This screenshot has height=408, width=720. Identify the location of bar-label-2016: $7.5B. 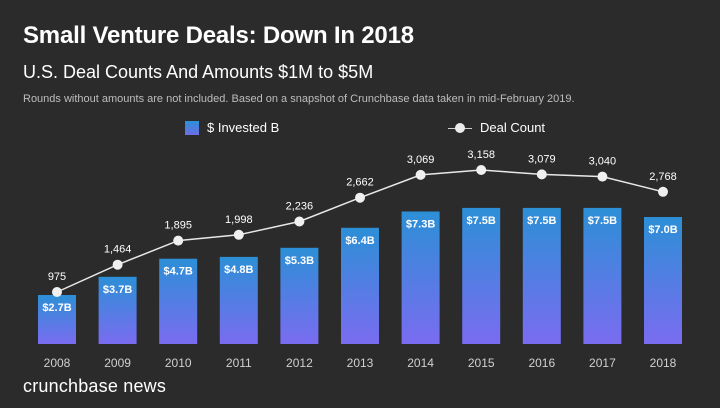
(541, 221).